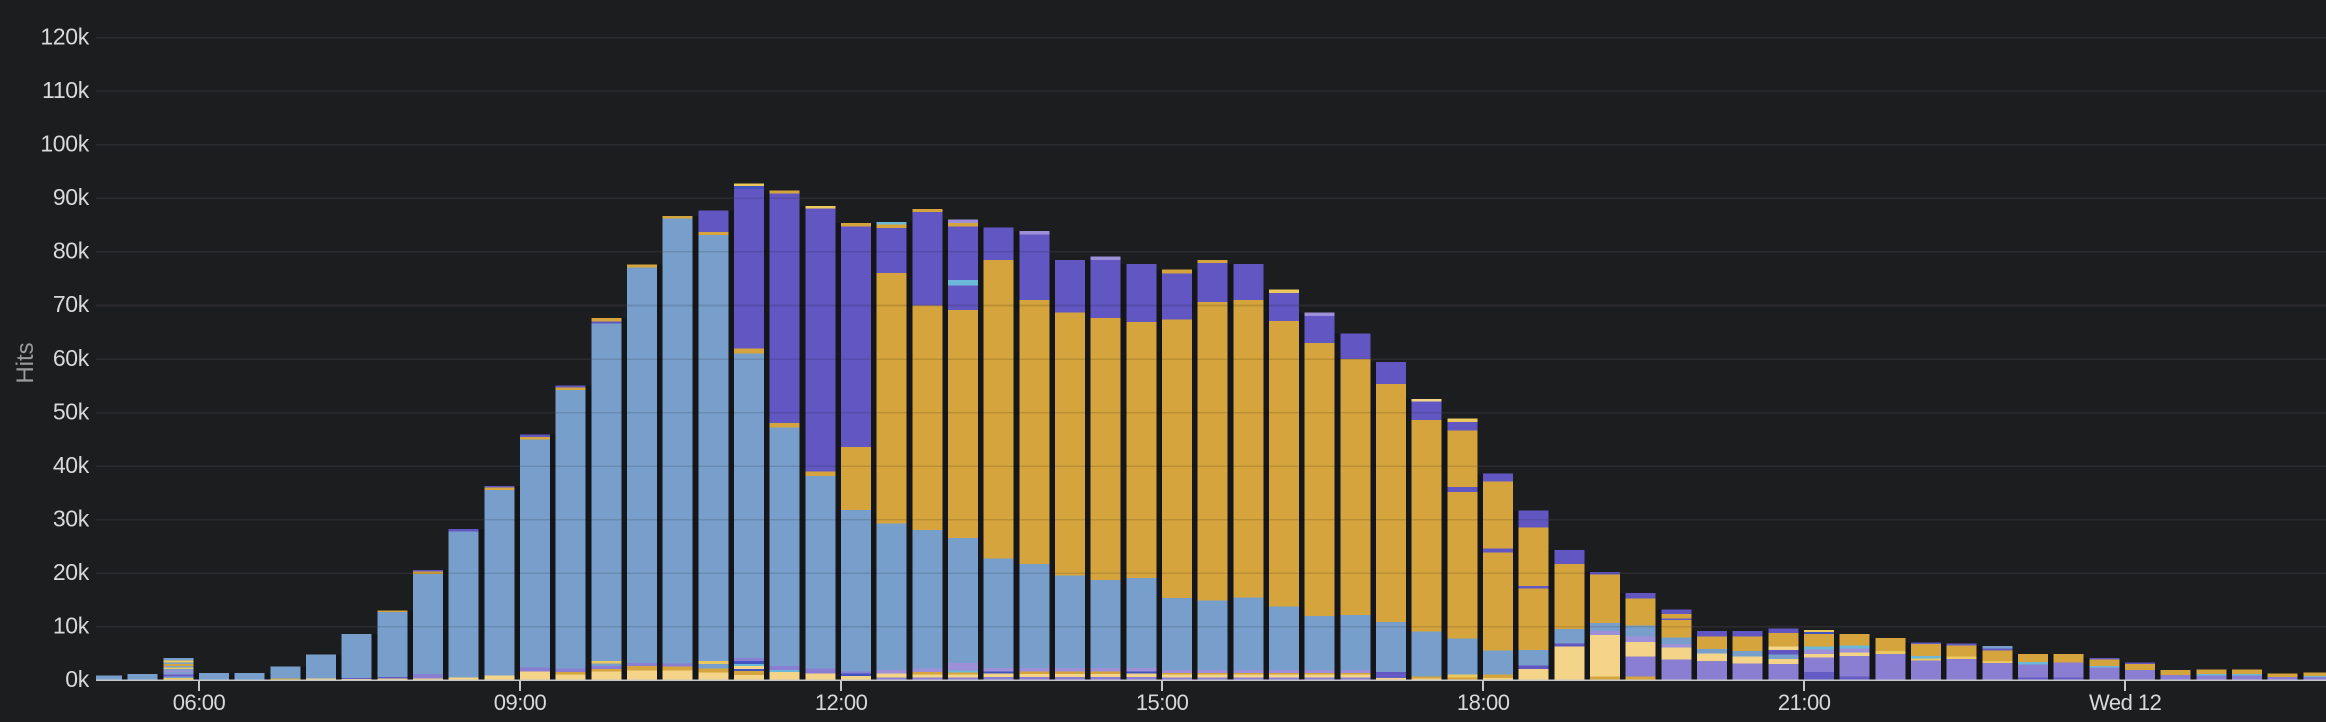 This screenshot has height=722, width=2326. I want to click on svg-text: 0k, so click(77, 679).